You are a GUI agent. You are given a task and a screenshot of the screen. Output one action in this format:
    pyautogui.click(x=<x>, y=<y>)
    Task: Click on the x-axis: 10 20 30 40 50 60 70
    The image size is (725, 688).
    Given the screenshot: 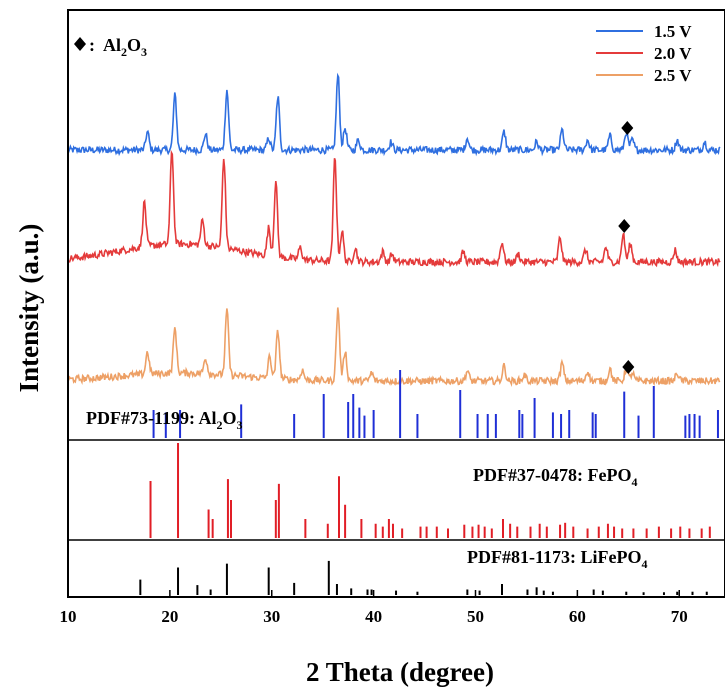 What is the action you would take?
    pyautogui.click(x=374, y=608)
    